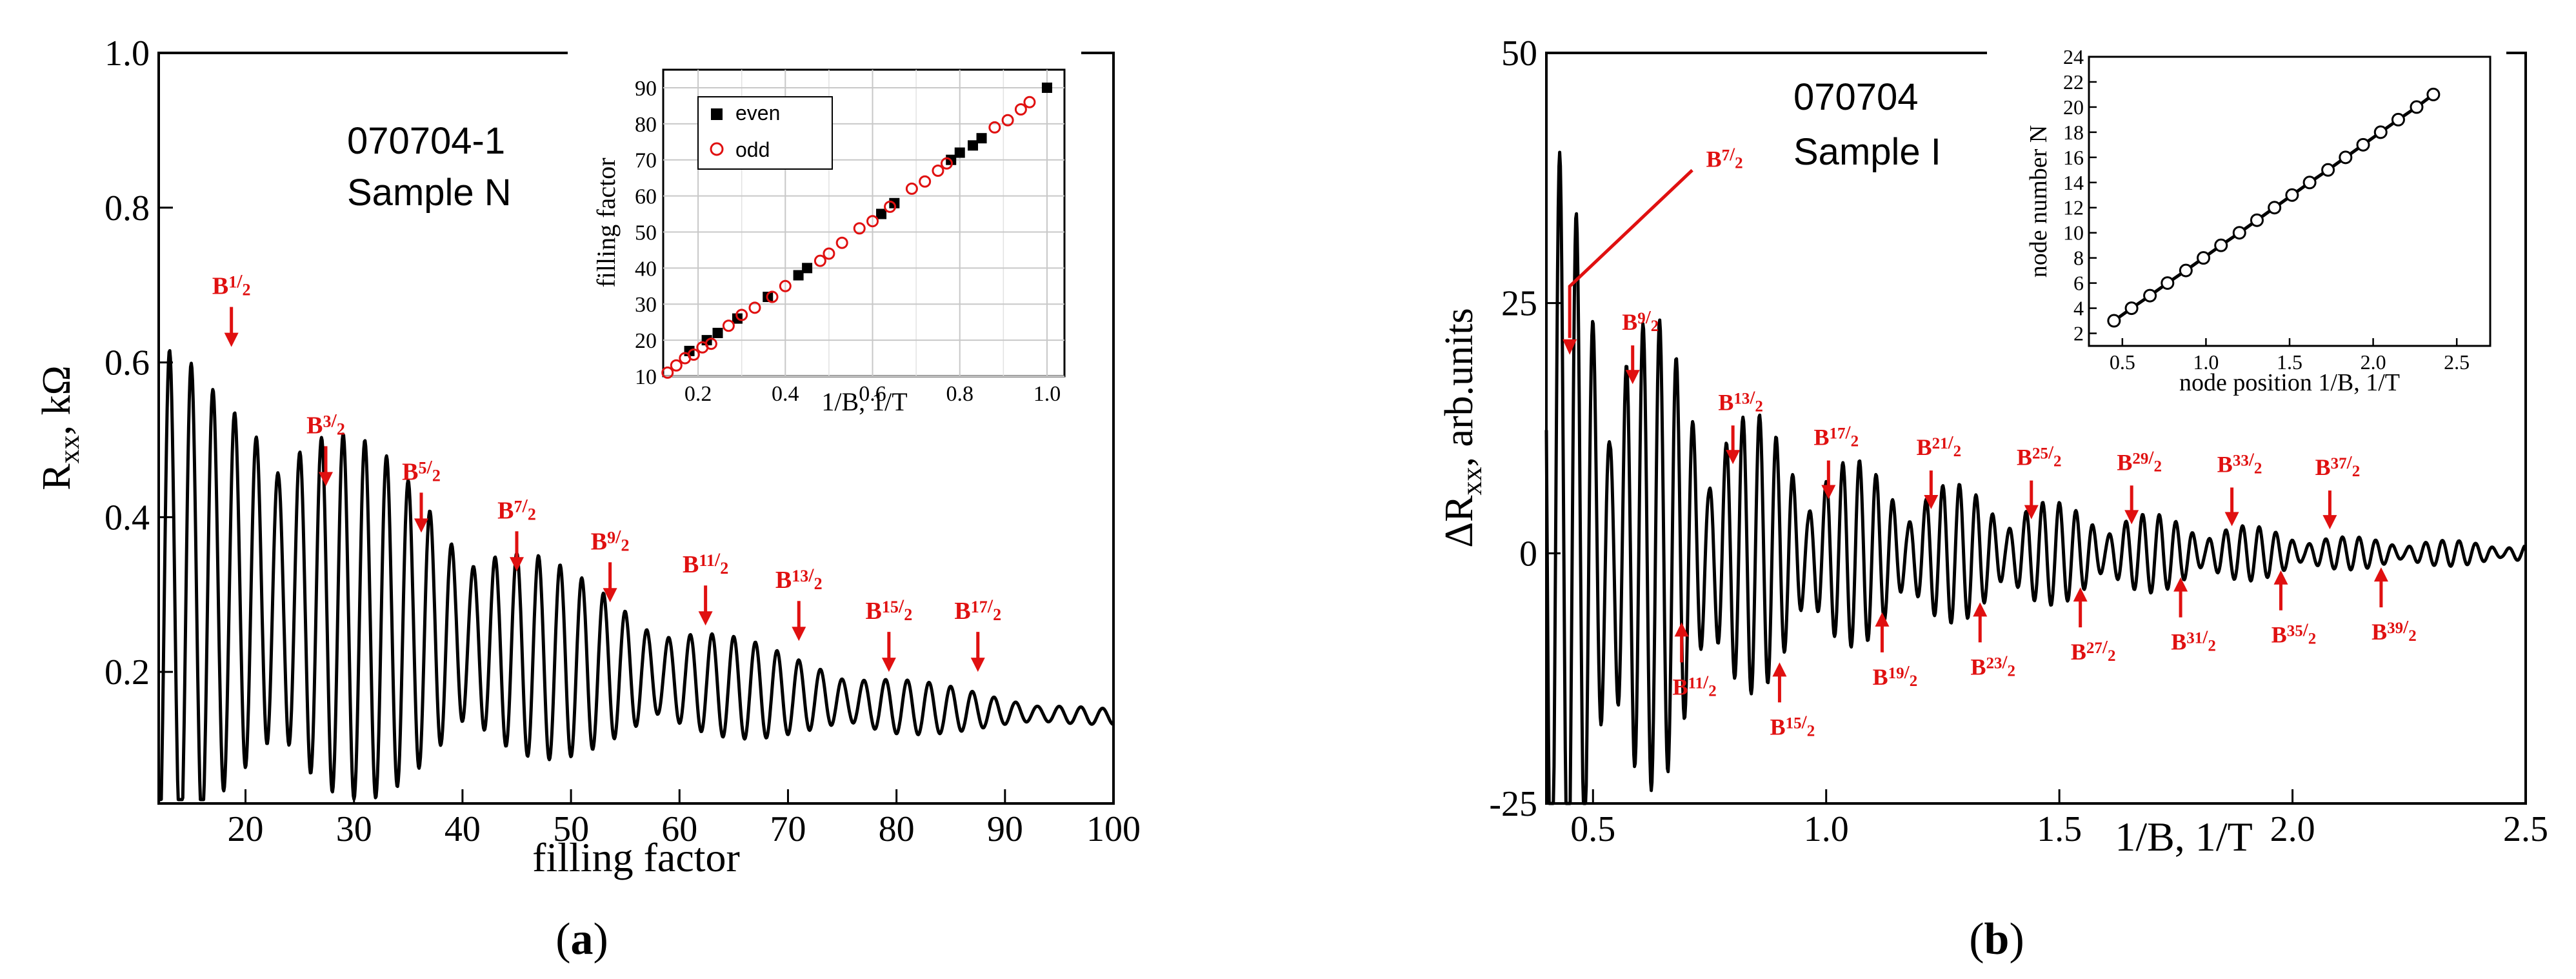 This screenshot has height=979, width=2576. I want to click on panel-b-xtick-label: 0.5, so click(1592, 829).